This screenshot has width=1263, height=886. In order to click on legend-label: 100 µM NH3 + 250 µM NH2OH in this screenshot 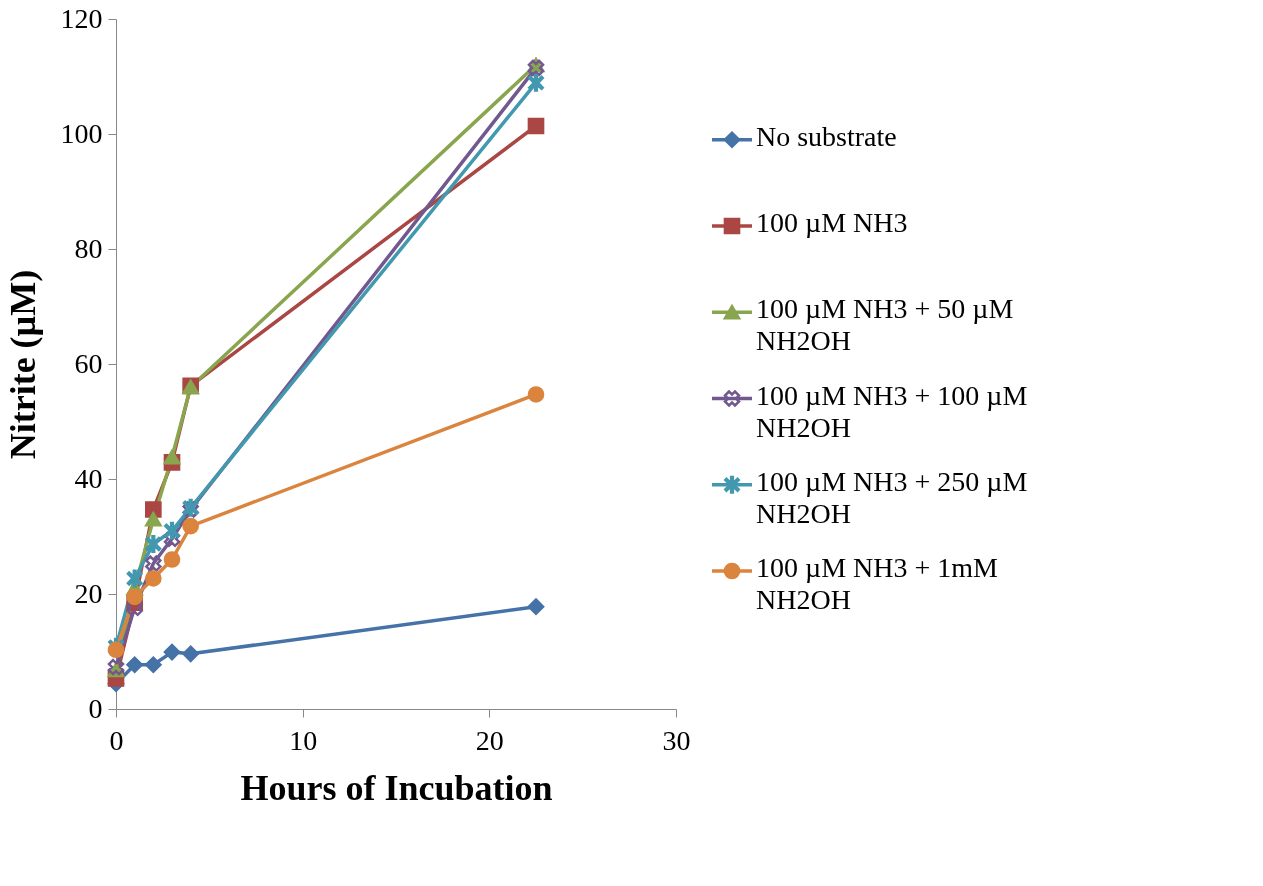, I will do `click(892, 497)`.